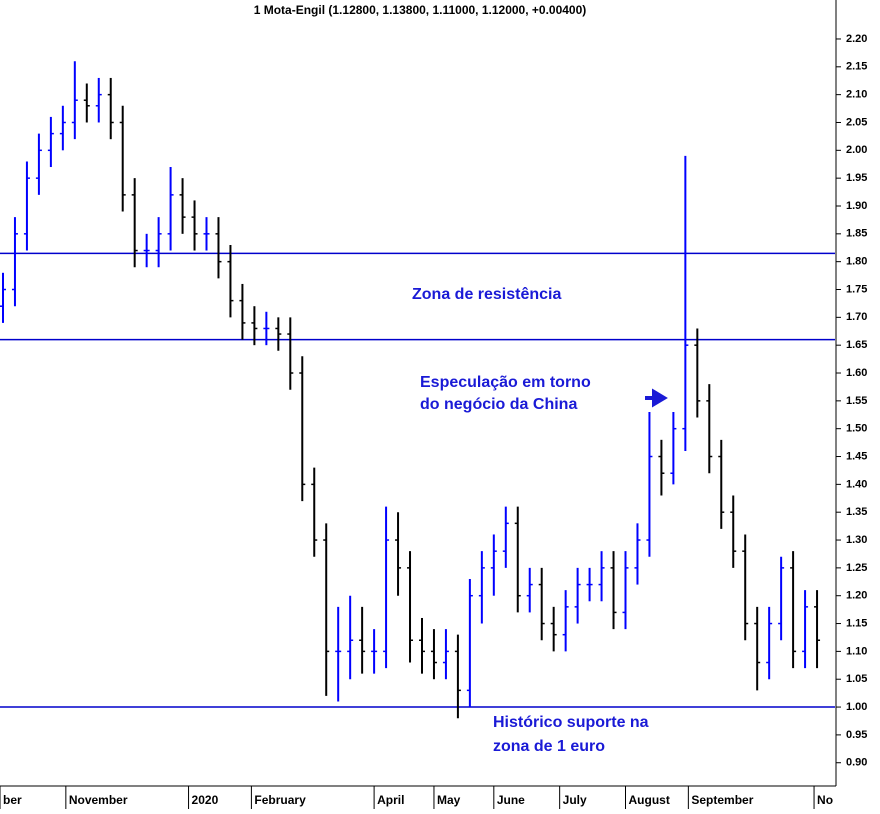  What do you see at coordinates (98, 800) in the screenshot?
I see `x-tick-label: November` at bounding box center [98, 800].